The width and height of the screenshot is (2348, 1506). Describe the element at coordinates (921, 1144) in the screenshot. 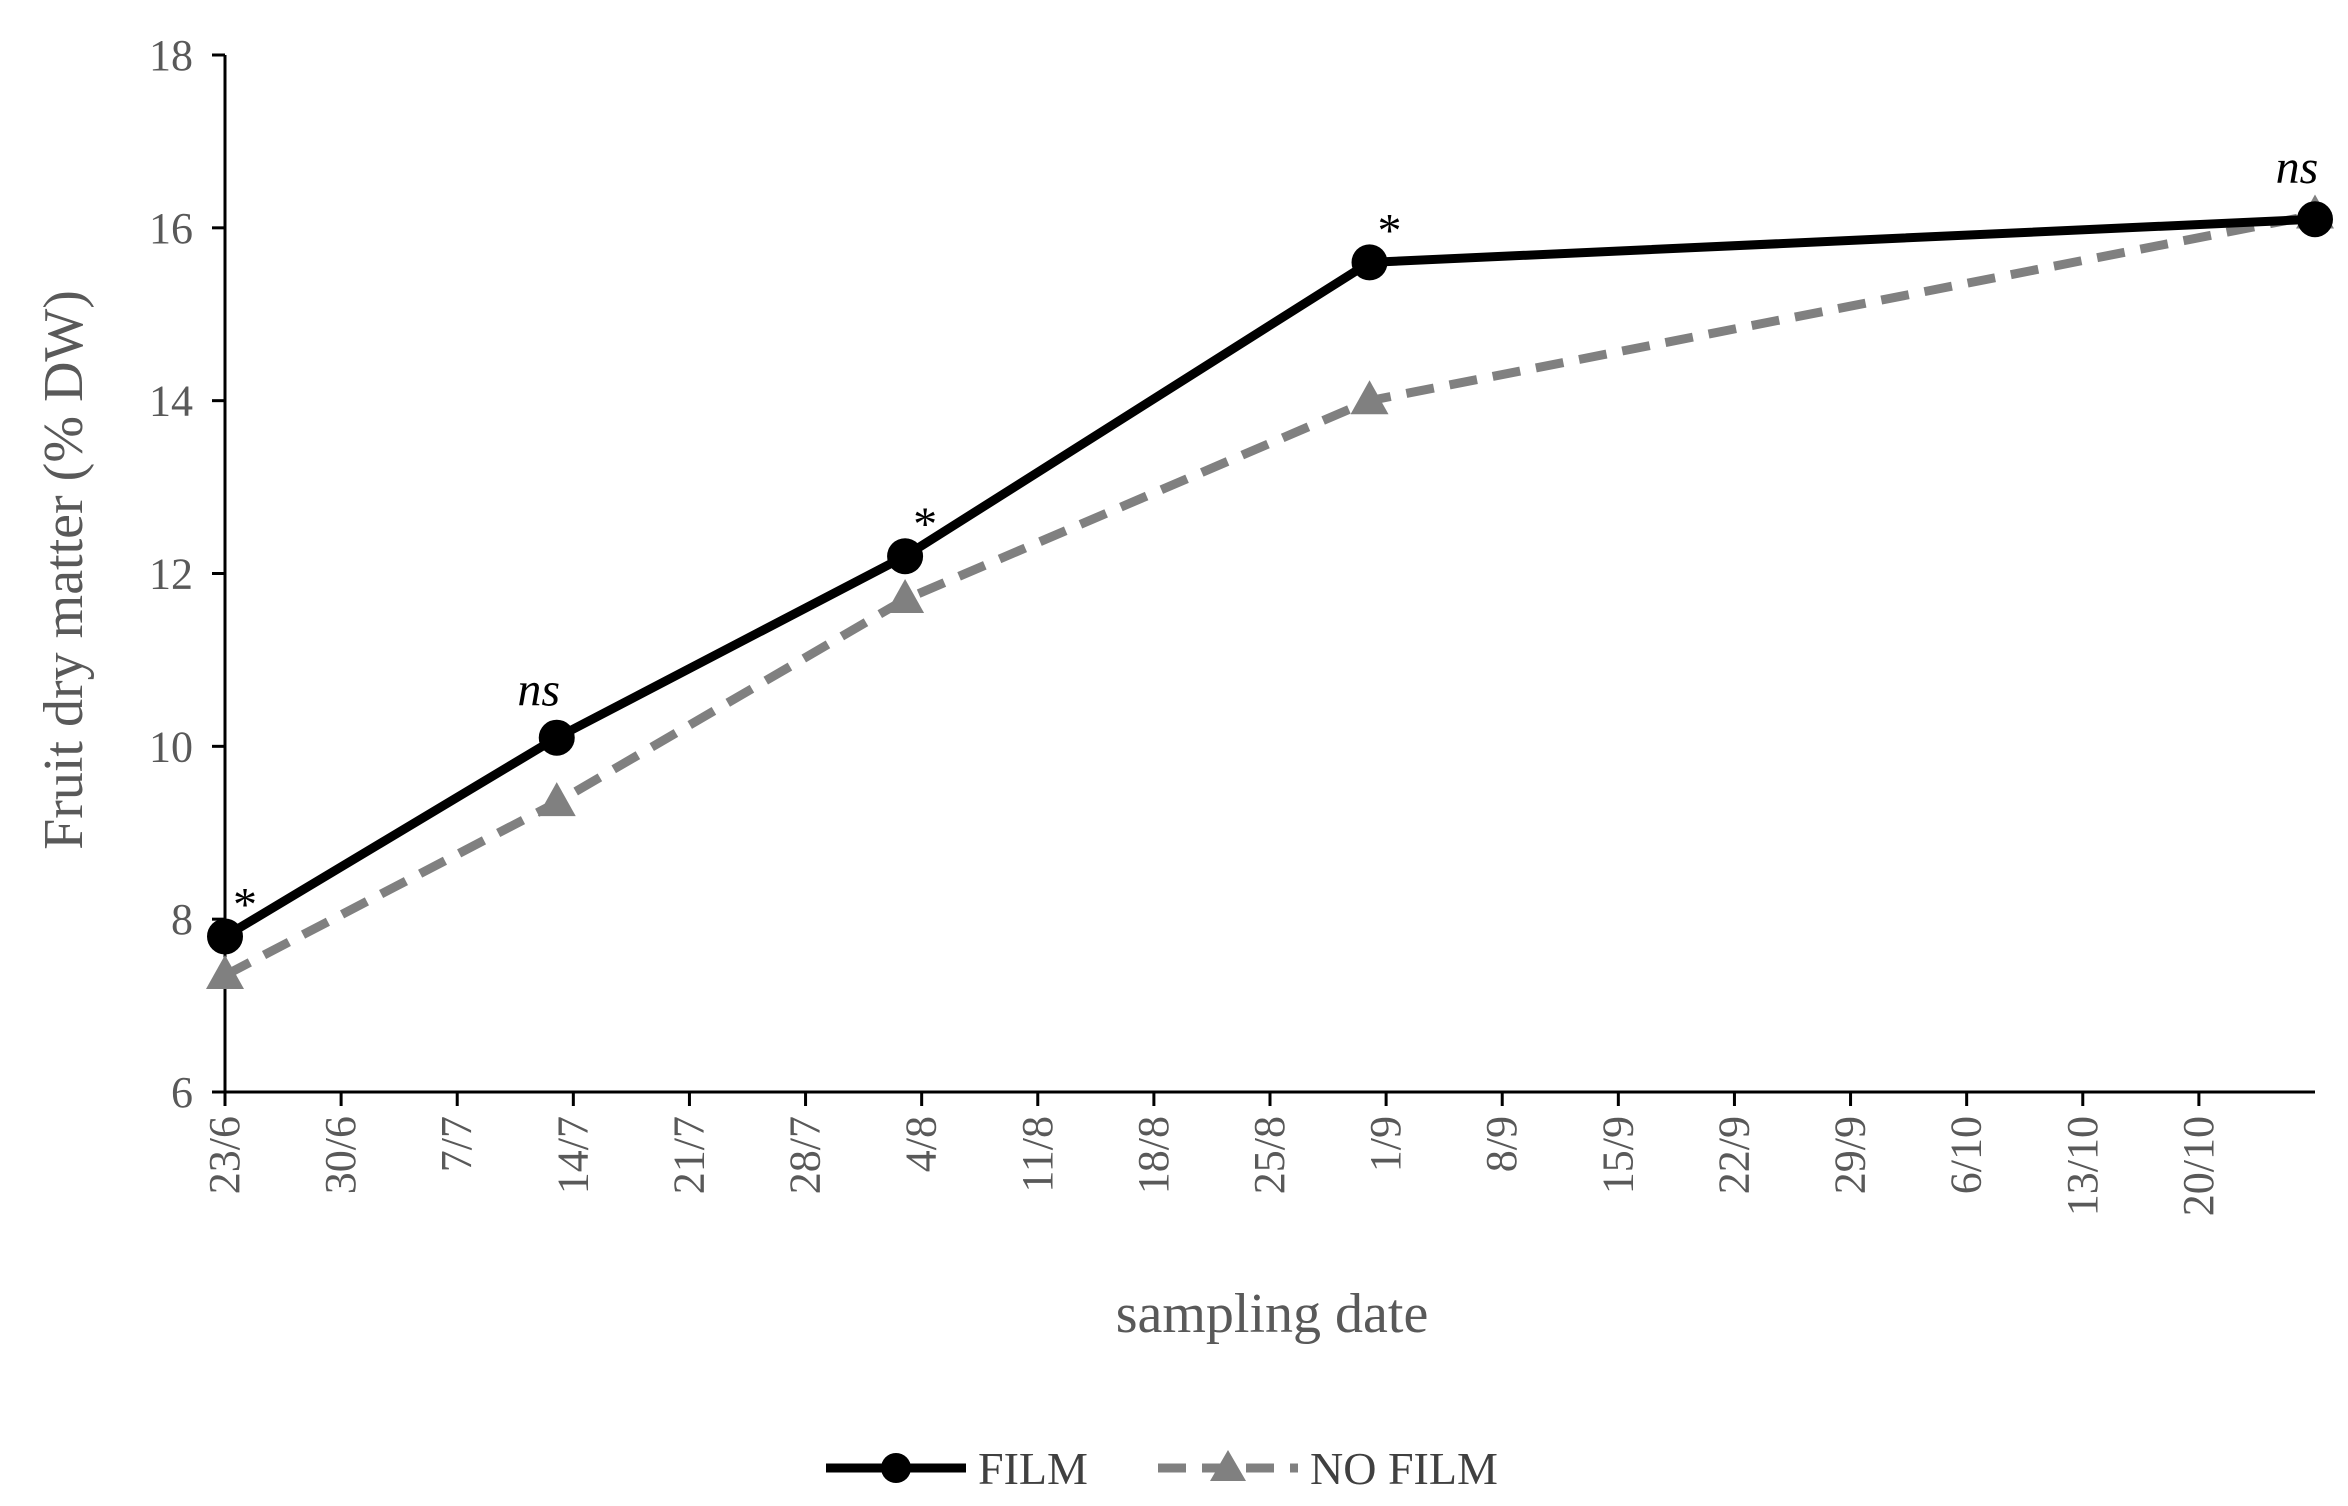

I see `x-tick-label: 4/8` at that location.